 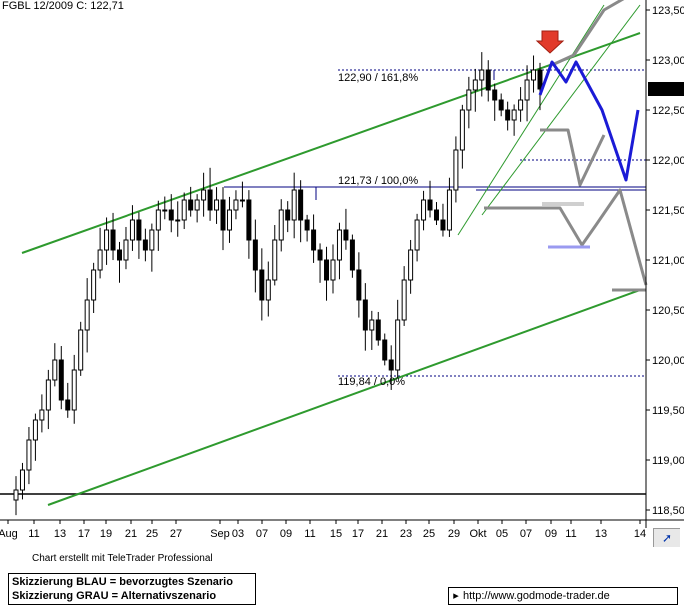 I want to click on y-tick-label: 119,00, so click(x=668, y=461).